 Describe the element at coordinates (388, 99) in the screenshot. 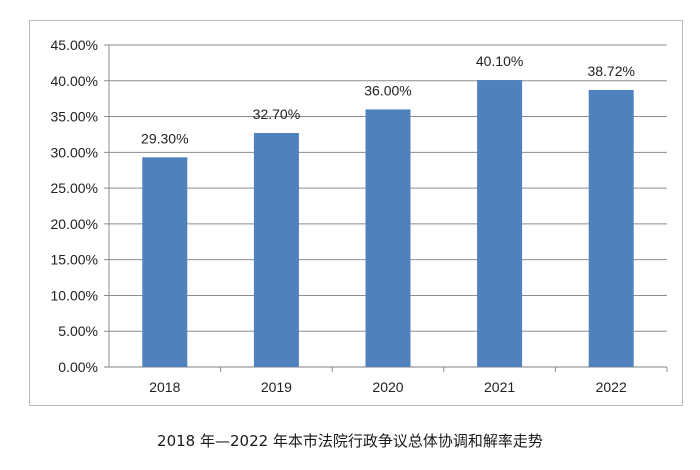

I see `data-labels: 29.30% 32.70% 36.00% 40.10% 38.72%` at that location.